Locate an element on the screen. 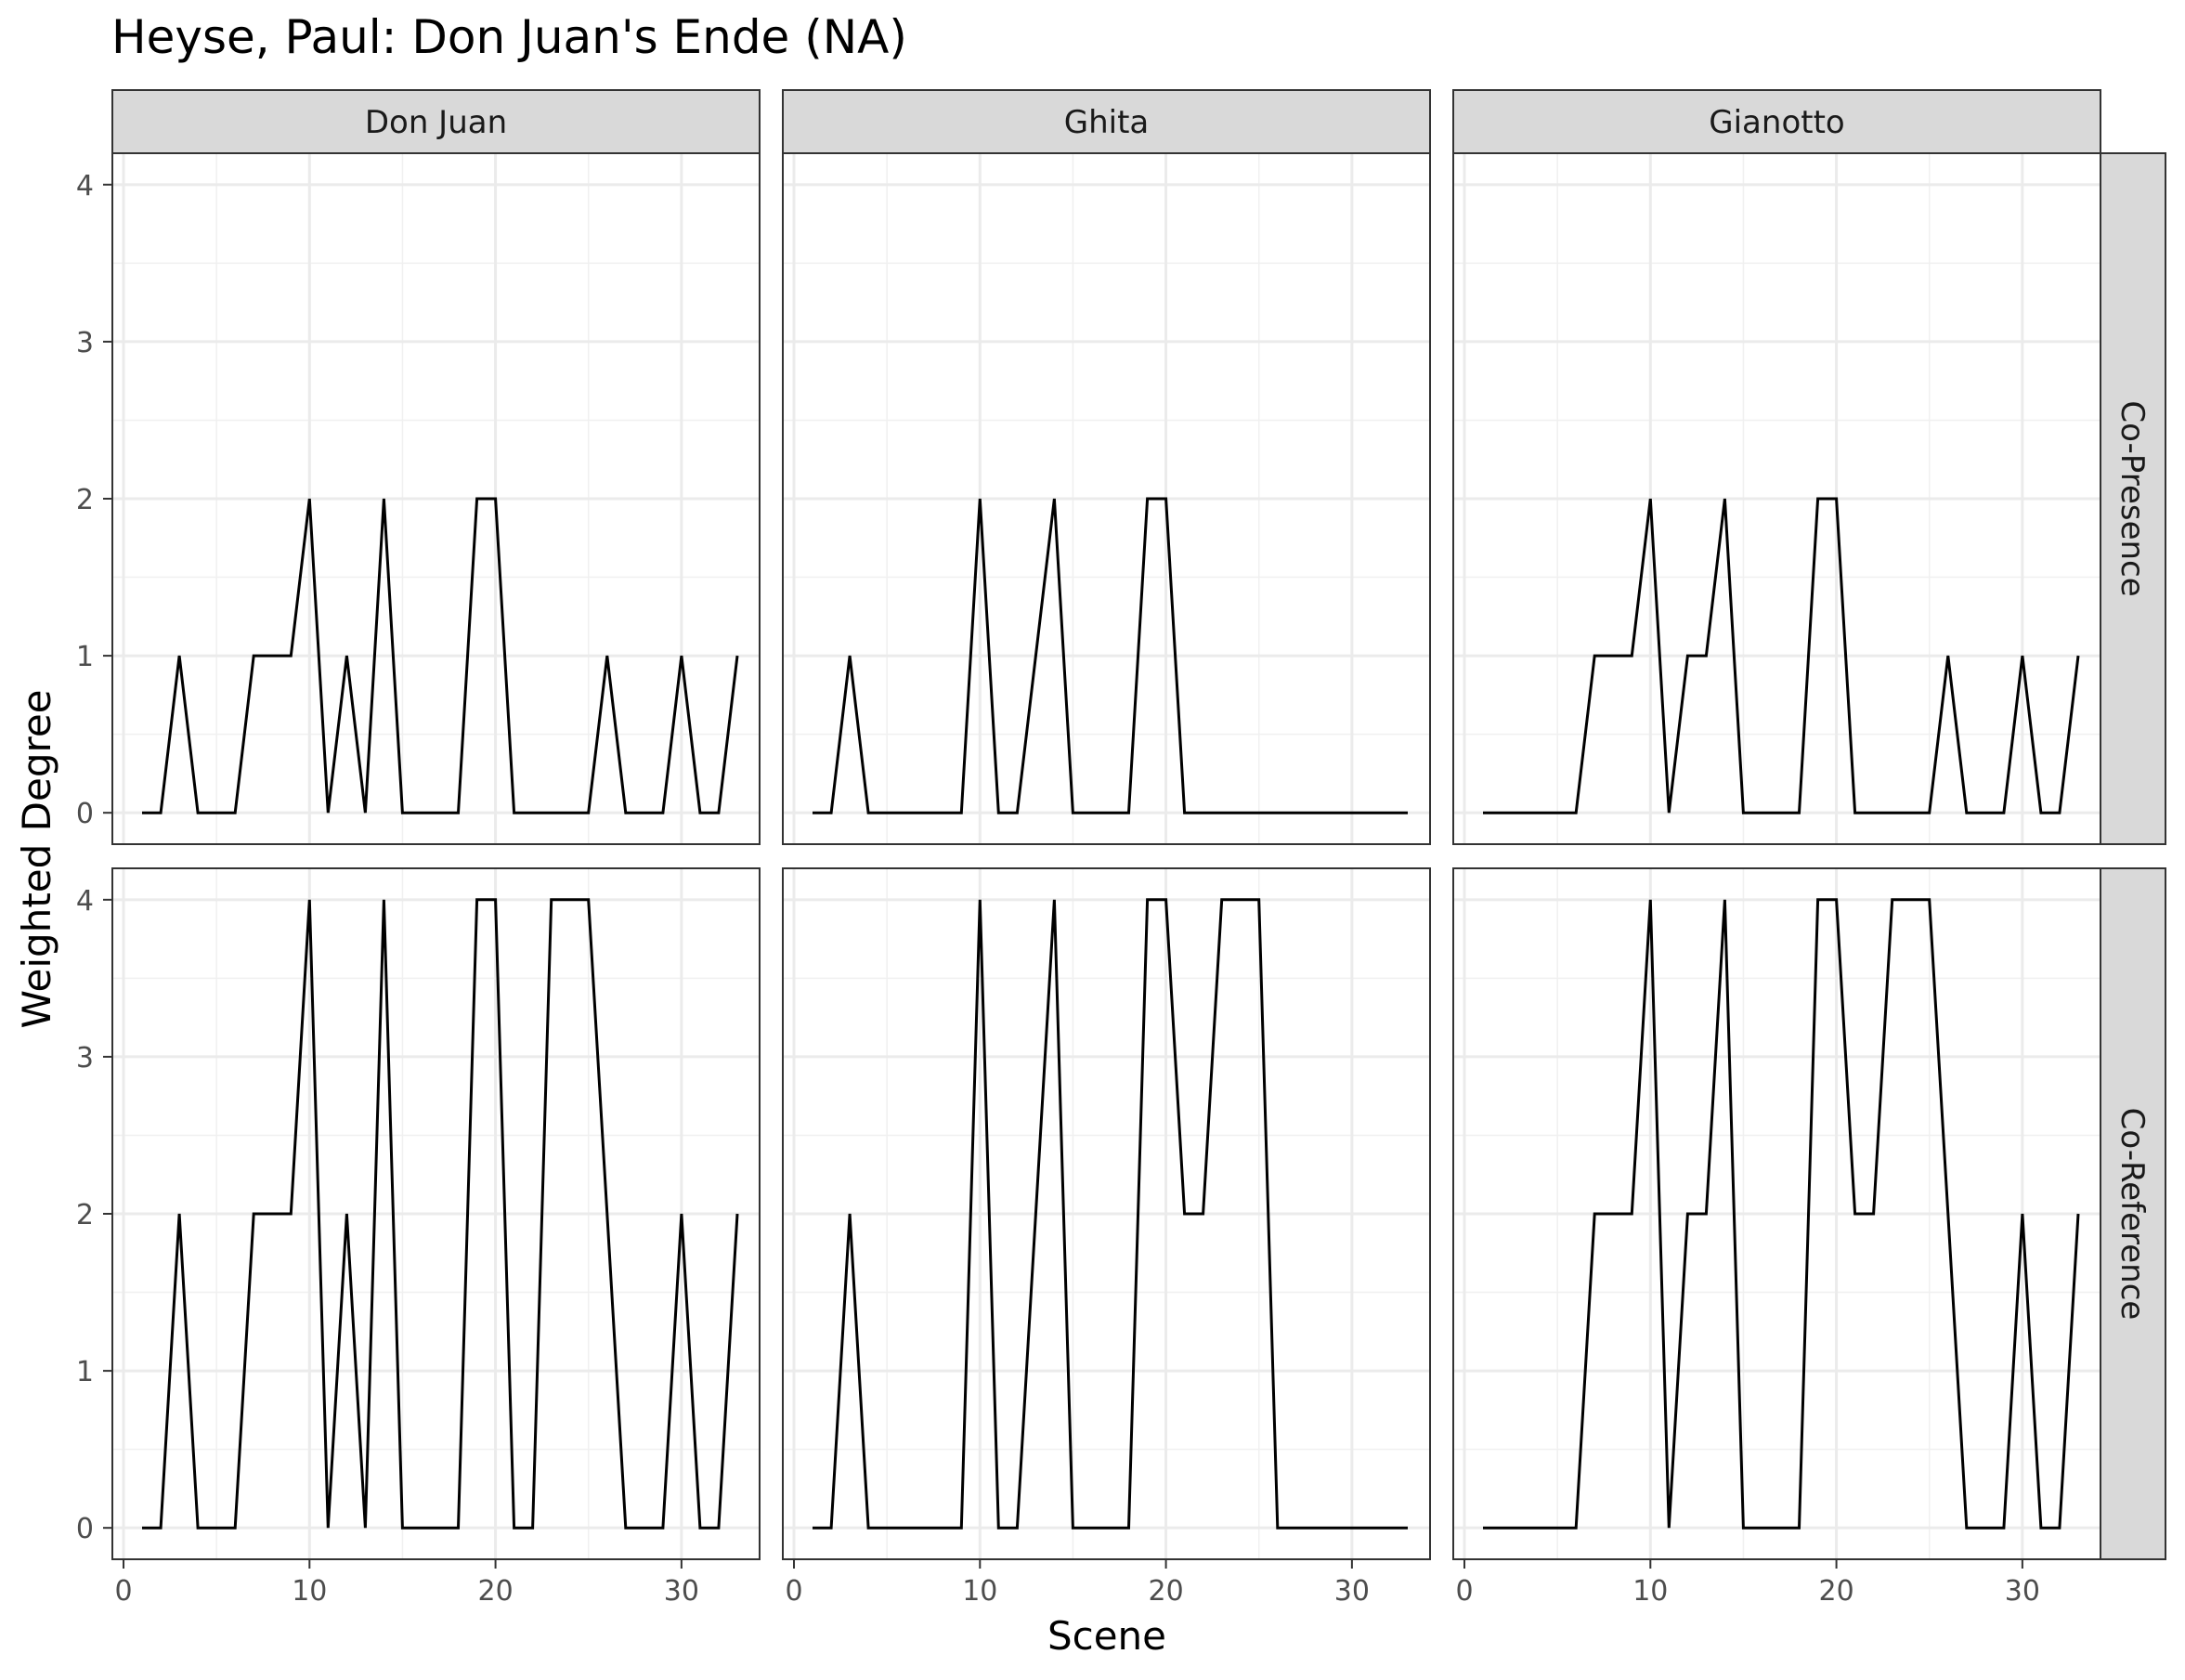  x-axis-title: Scene is located at coordinates (1106, 1636).